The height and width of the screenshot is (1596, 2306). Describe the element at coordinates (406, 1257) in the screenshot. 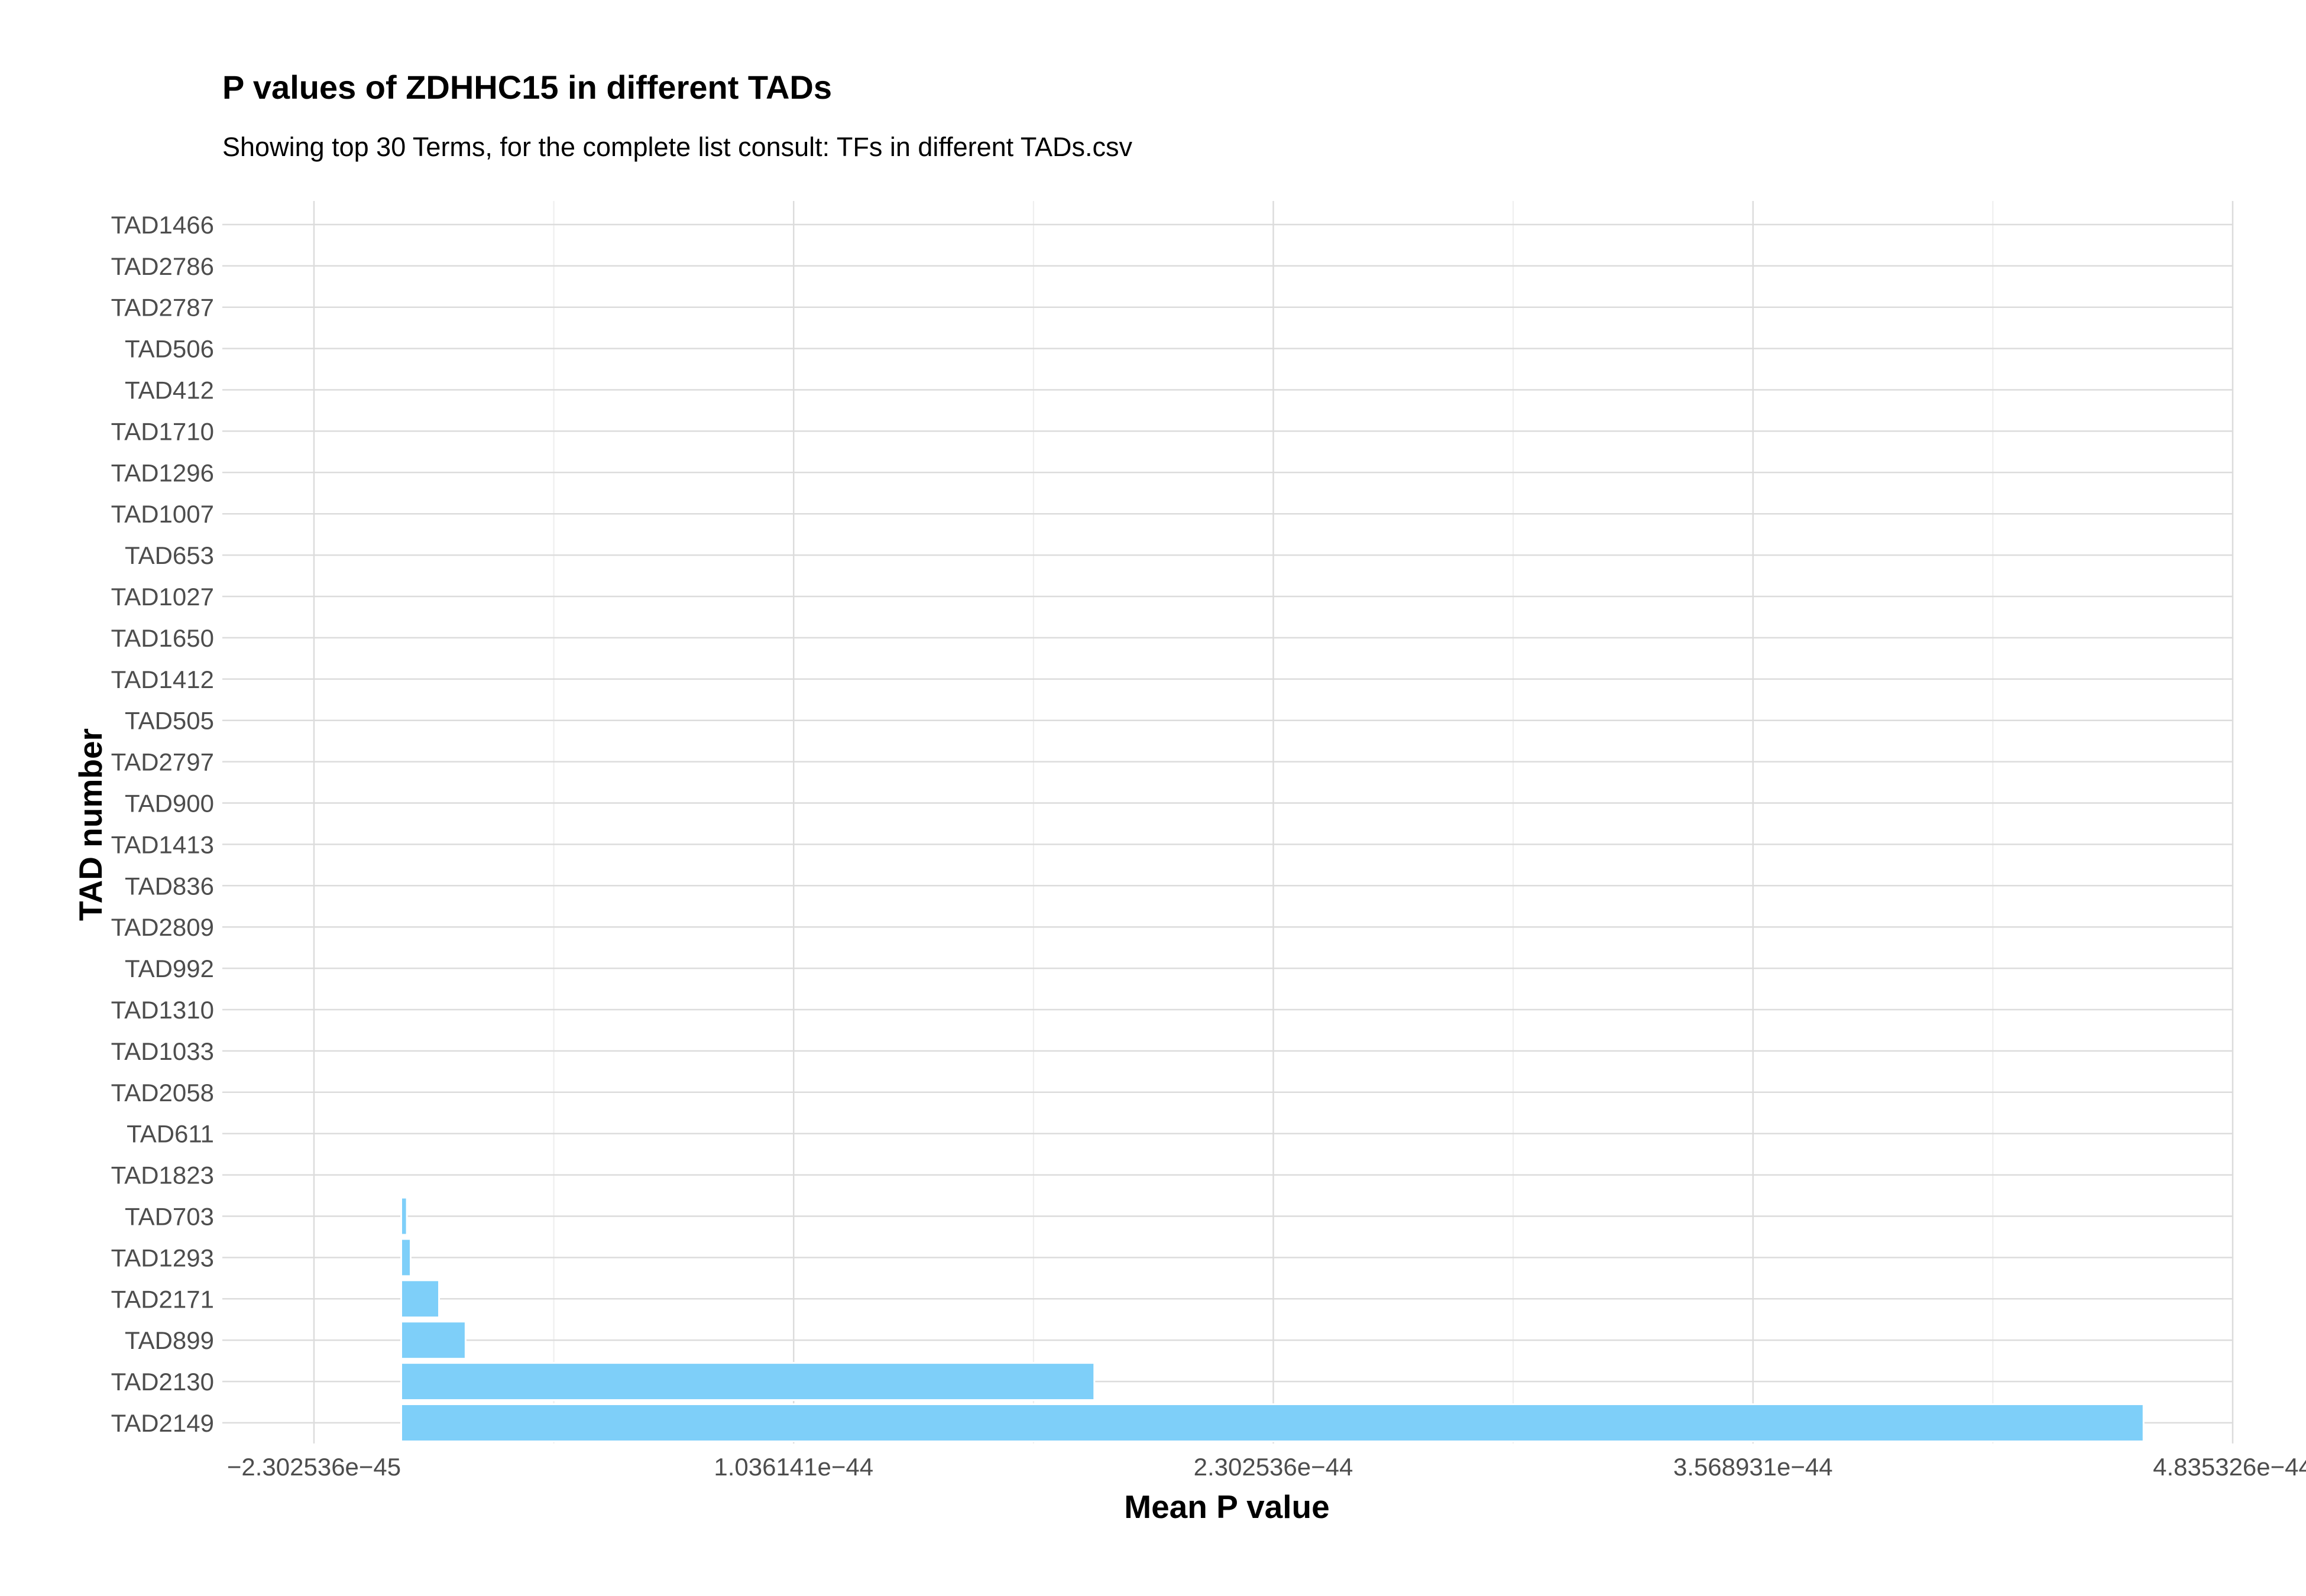

I see `bar-TAD1293` at that location.